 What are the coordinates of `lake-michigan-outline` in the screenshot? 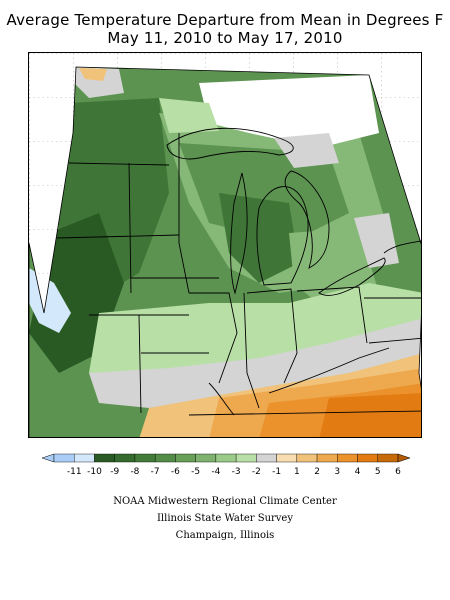 It's located at (239, 233).